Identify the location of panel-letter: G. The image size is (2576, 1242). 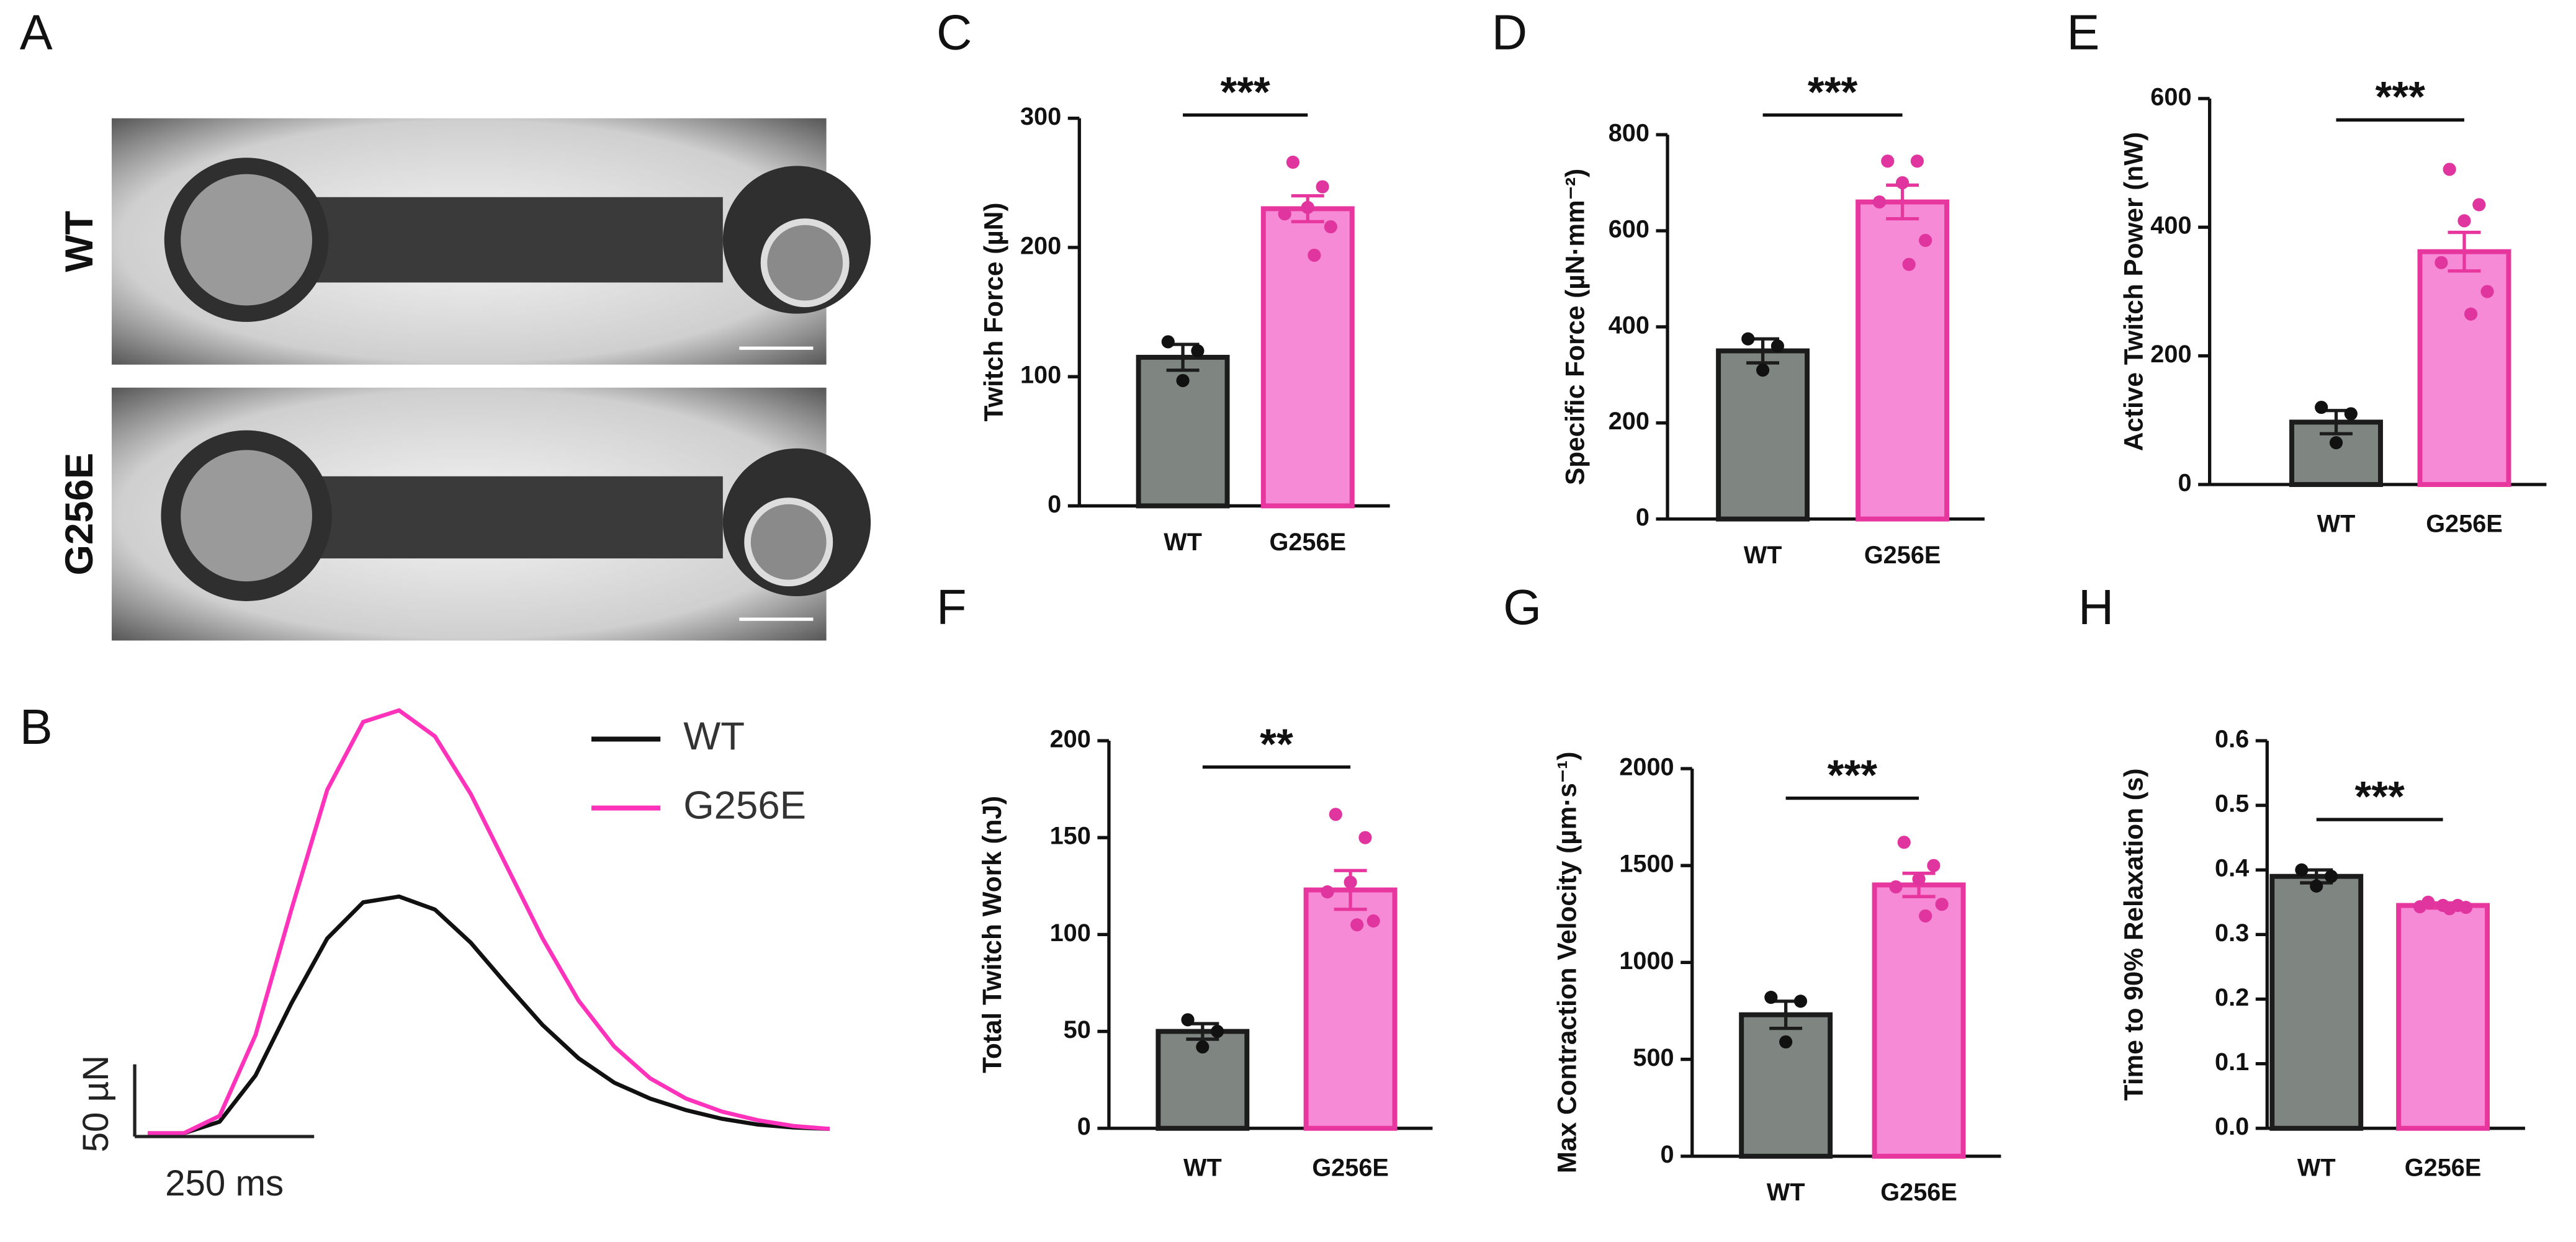
(1523, 607).